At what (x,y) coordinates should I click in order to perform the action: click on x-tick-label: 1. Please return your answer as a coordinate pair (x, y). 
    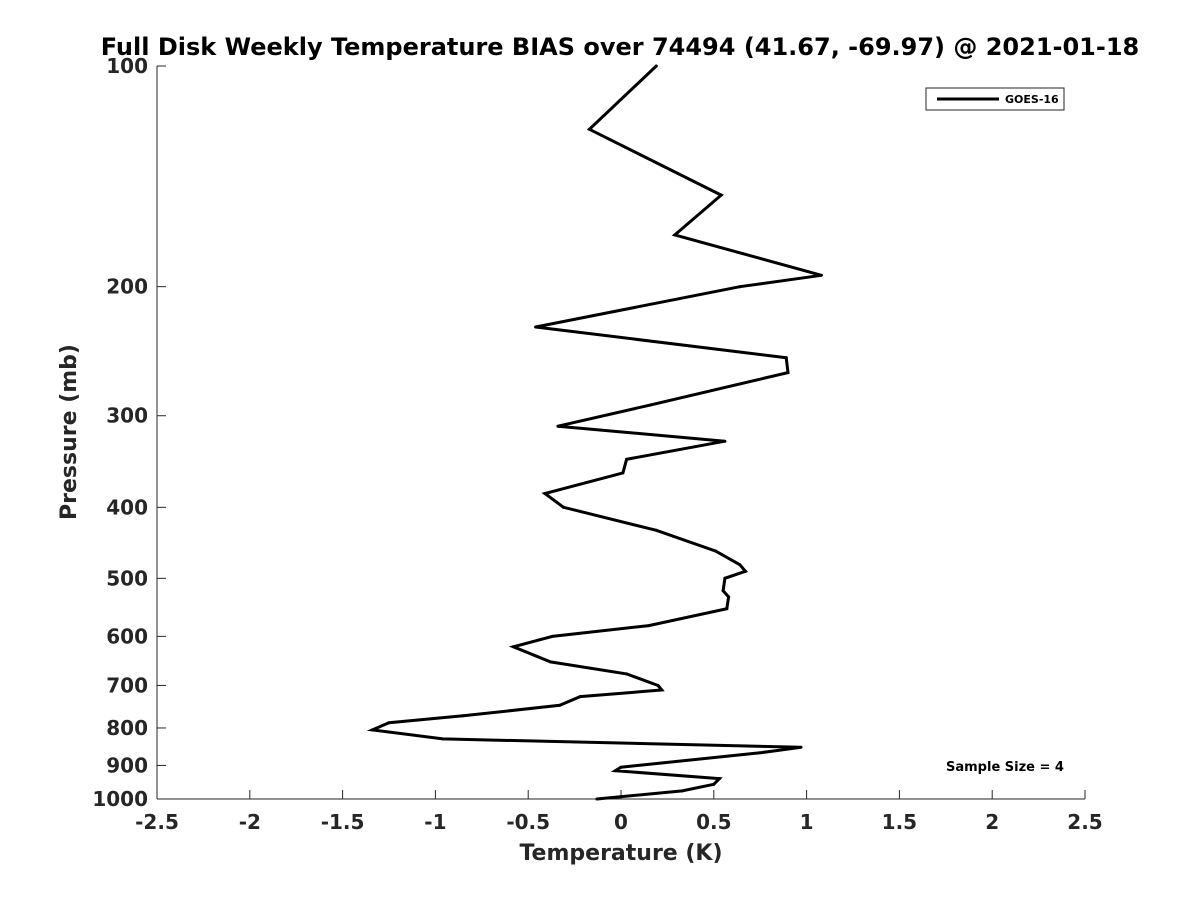
    Looking at the image, I should click on (807, 822).